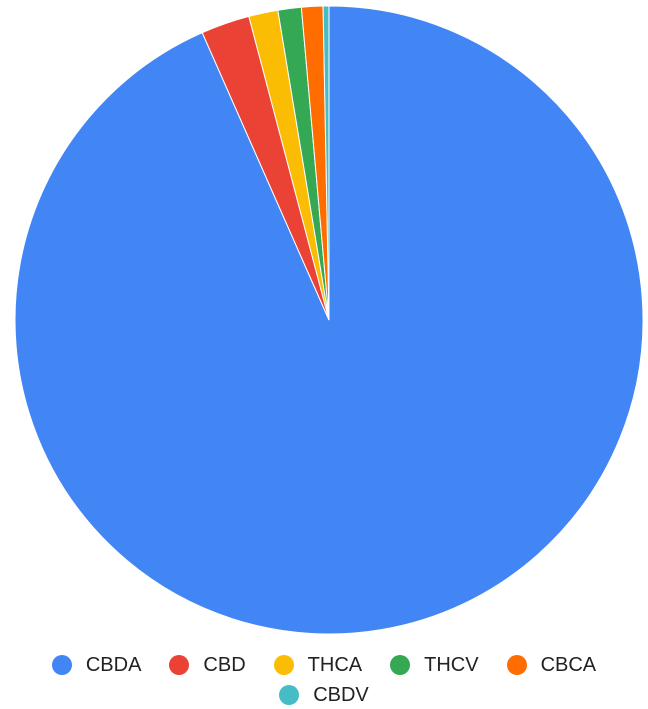 The width and height of the screenshot is (648, 709). I want to click on legend-label-thcv: THCV, so click(451, 665).